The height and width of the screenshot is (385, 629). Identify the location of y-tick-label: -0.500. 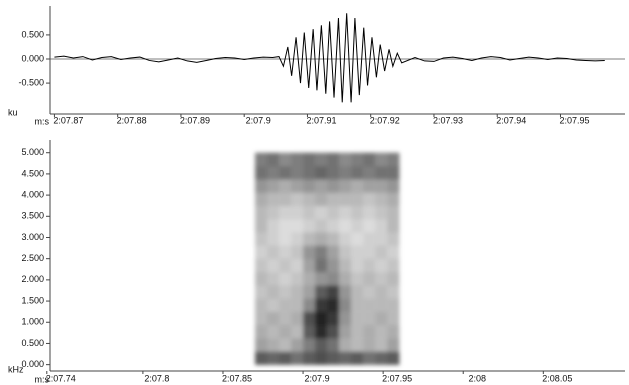
(31, 82).